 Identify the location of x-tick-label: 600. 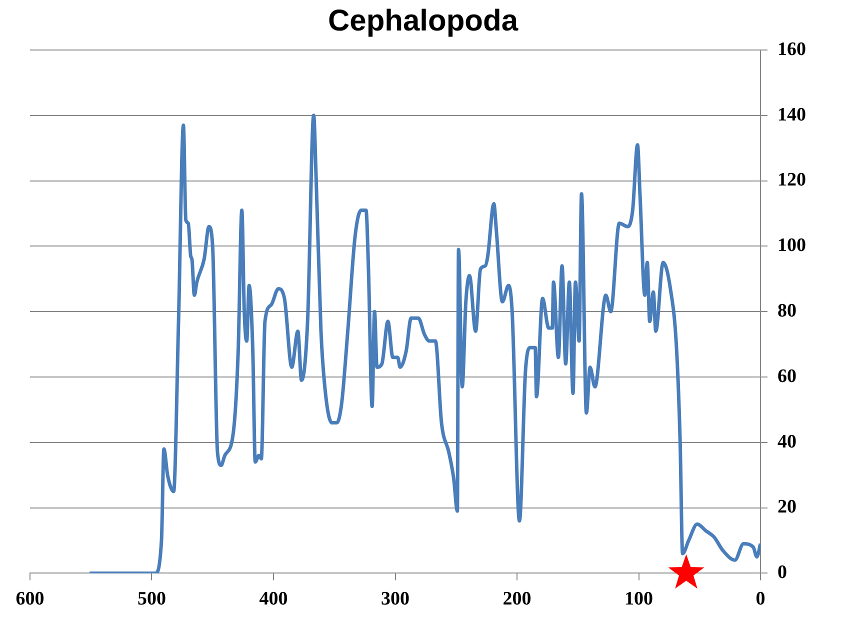
(30, 599).